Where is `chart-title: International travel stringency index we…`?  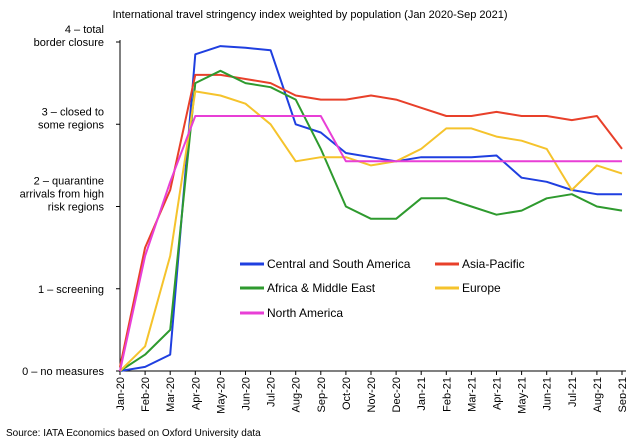
chart-title: International travel stringency index we… is located at coordinates (309, 15).